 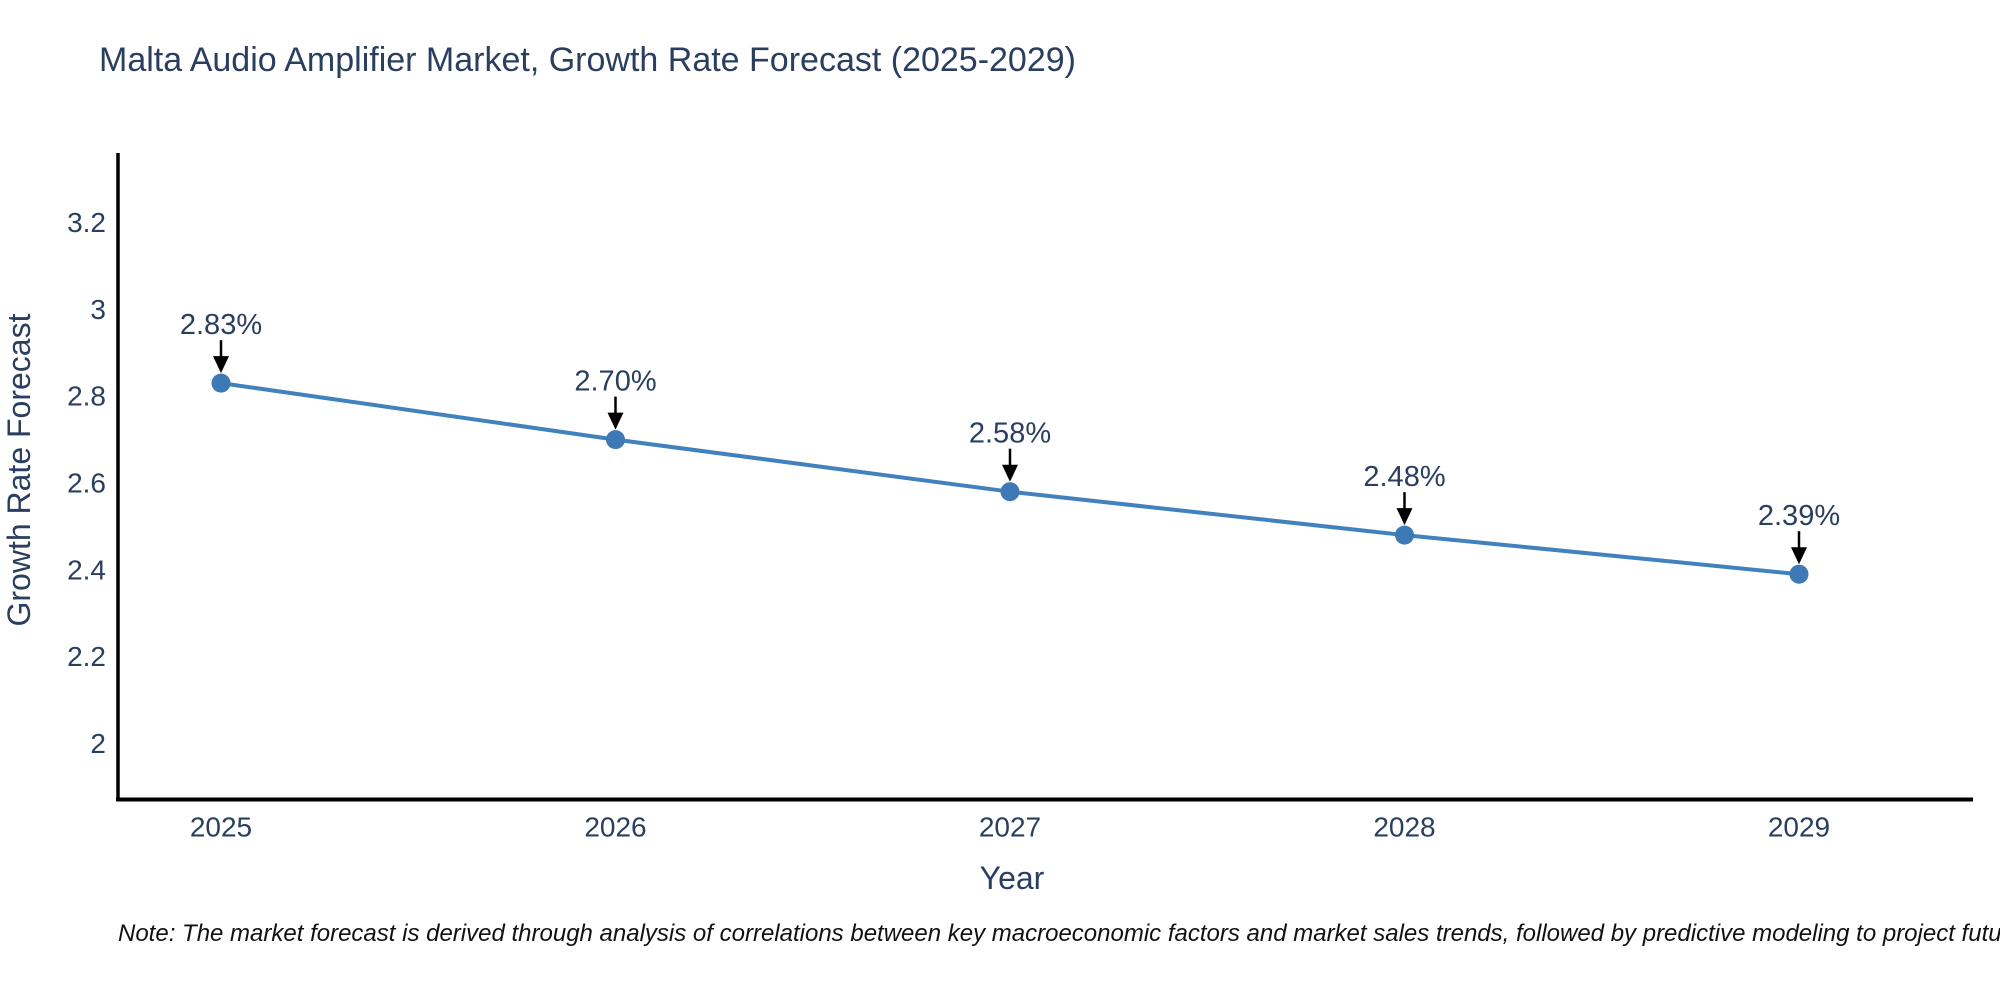 I want to click on data-point-label: 2.83%, so click(x=221, y=325).